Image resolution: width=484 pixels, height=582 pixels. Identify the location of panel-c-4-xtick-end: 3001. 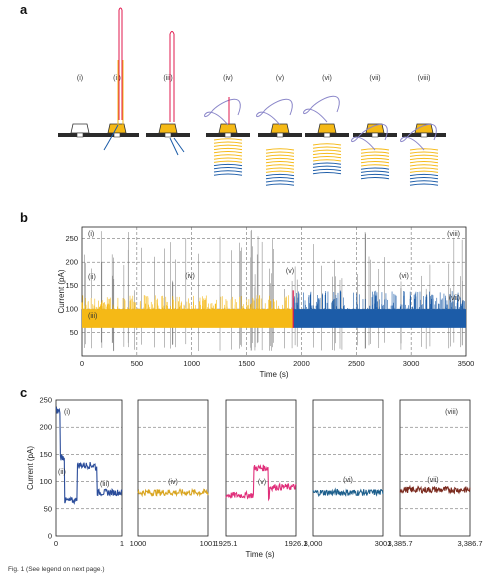
(383, 543).